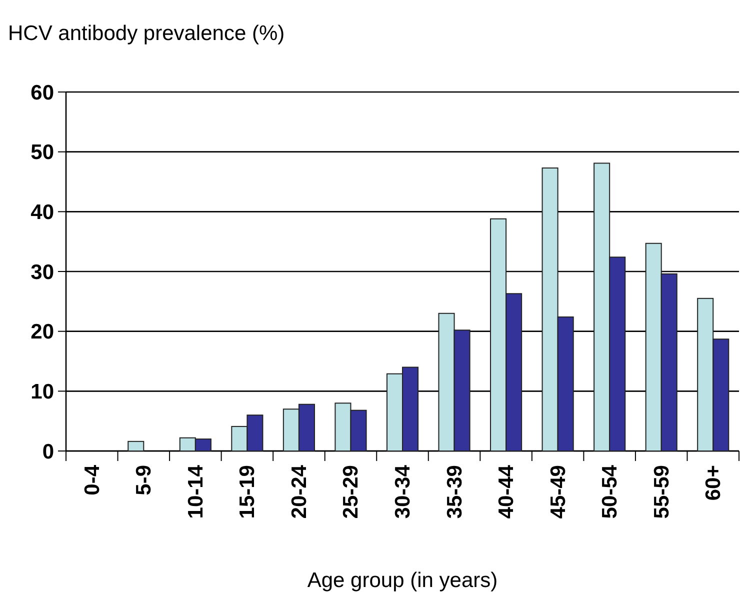  What do you see at coordinates (662, 492) in the screenshot?
I see `x-tick-label: 55-59` at bounding box center [662, 492].